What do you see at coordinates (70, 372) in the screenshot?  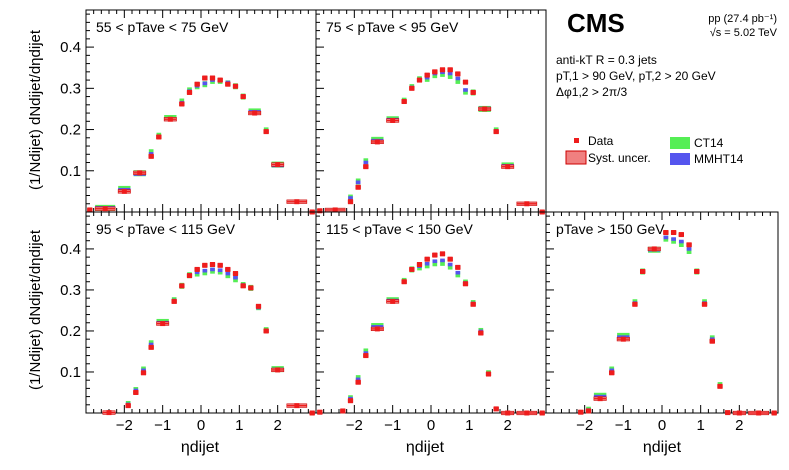 I see `y-tick-label: 0.1` at bounding box center [70, 372].